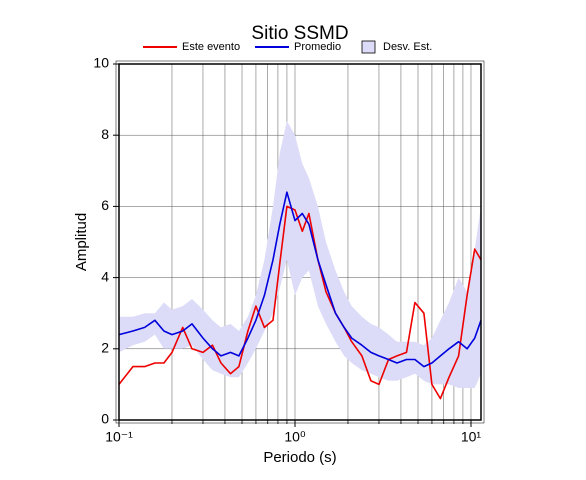  I want to click on legend-label: Promedio, so click(317, 47).